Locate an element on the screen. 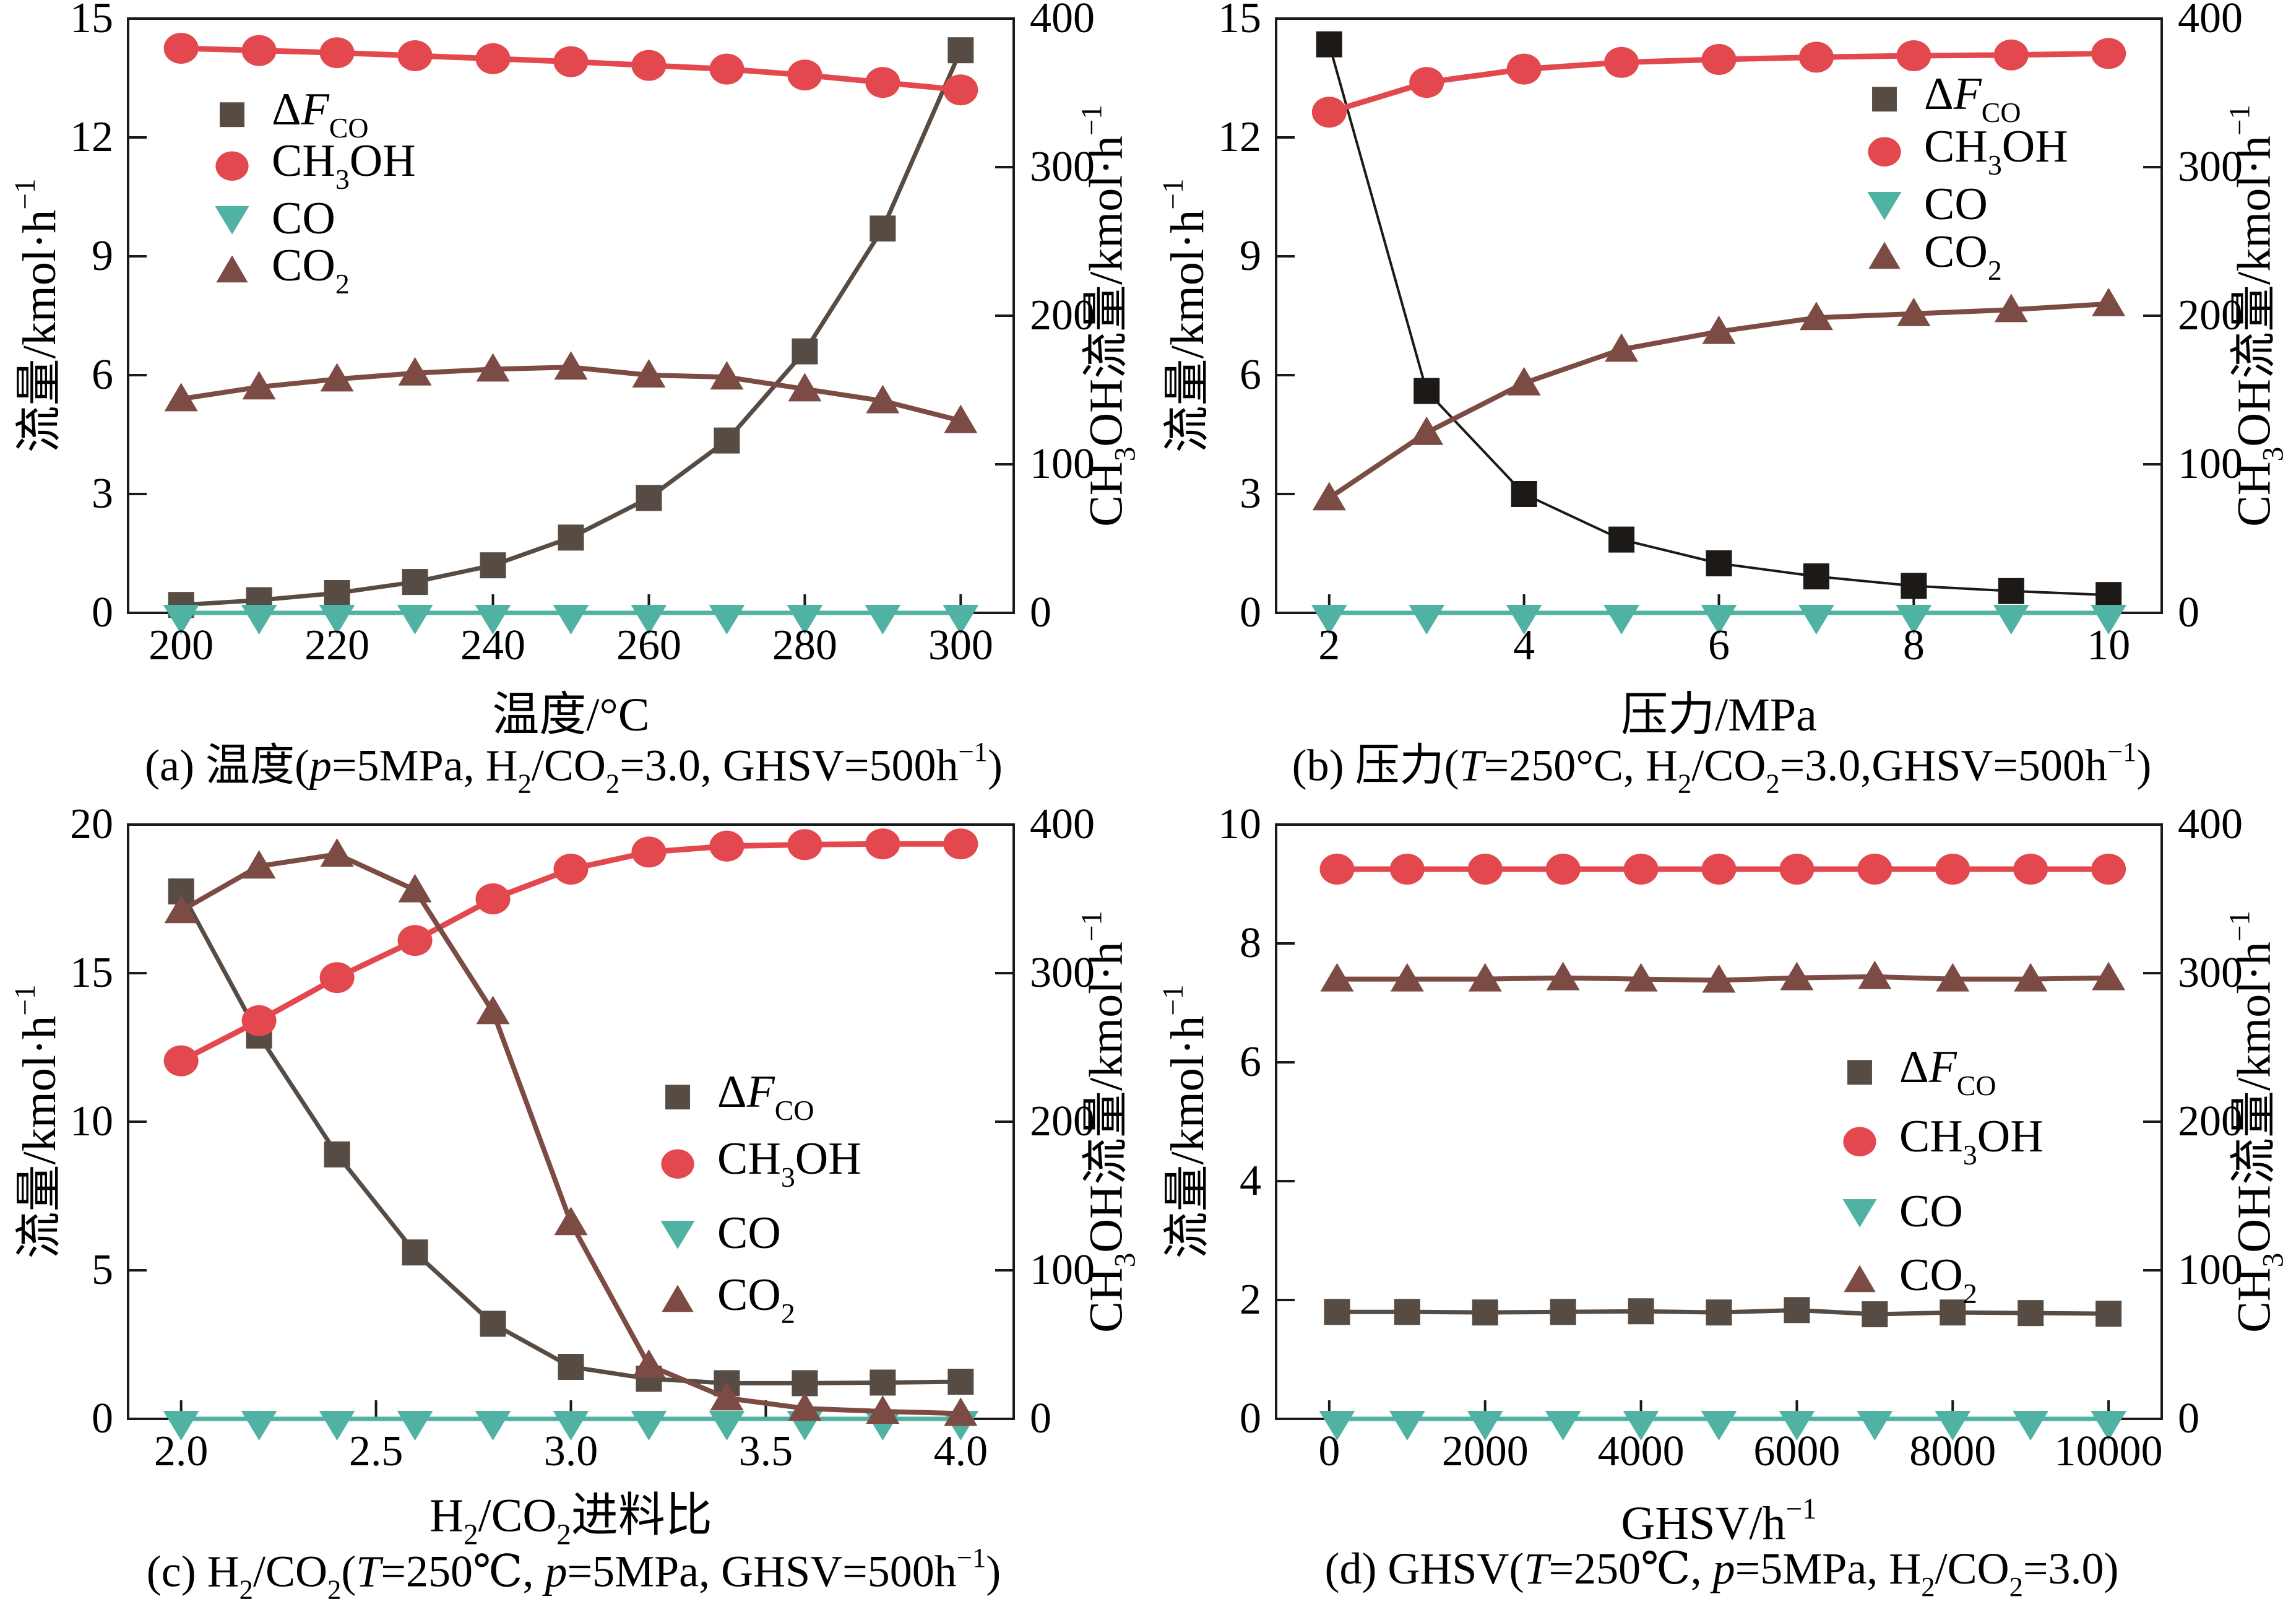  x-tick-label: 10 is located at coordinates (2109, 645).